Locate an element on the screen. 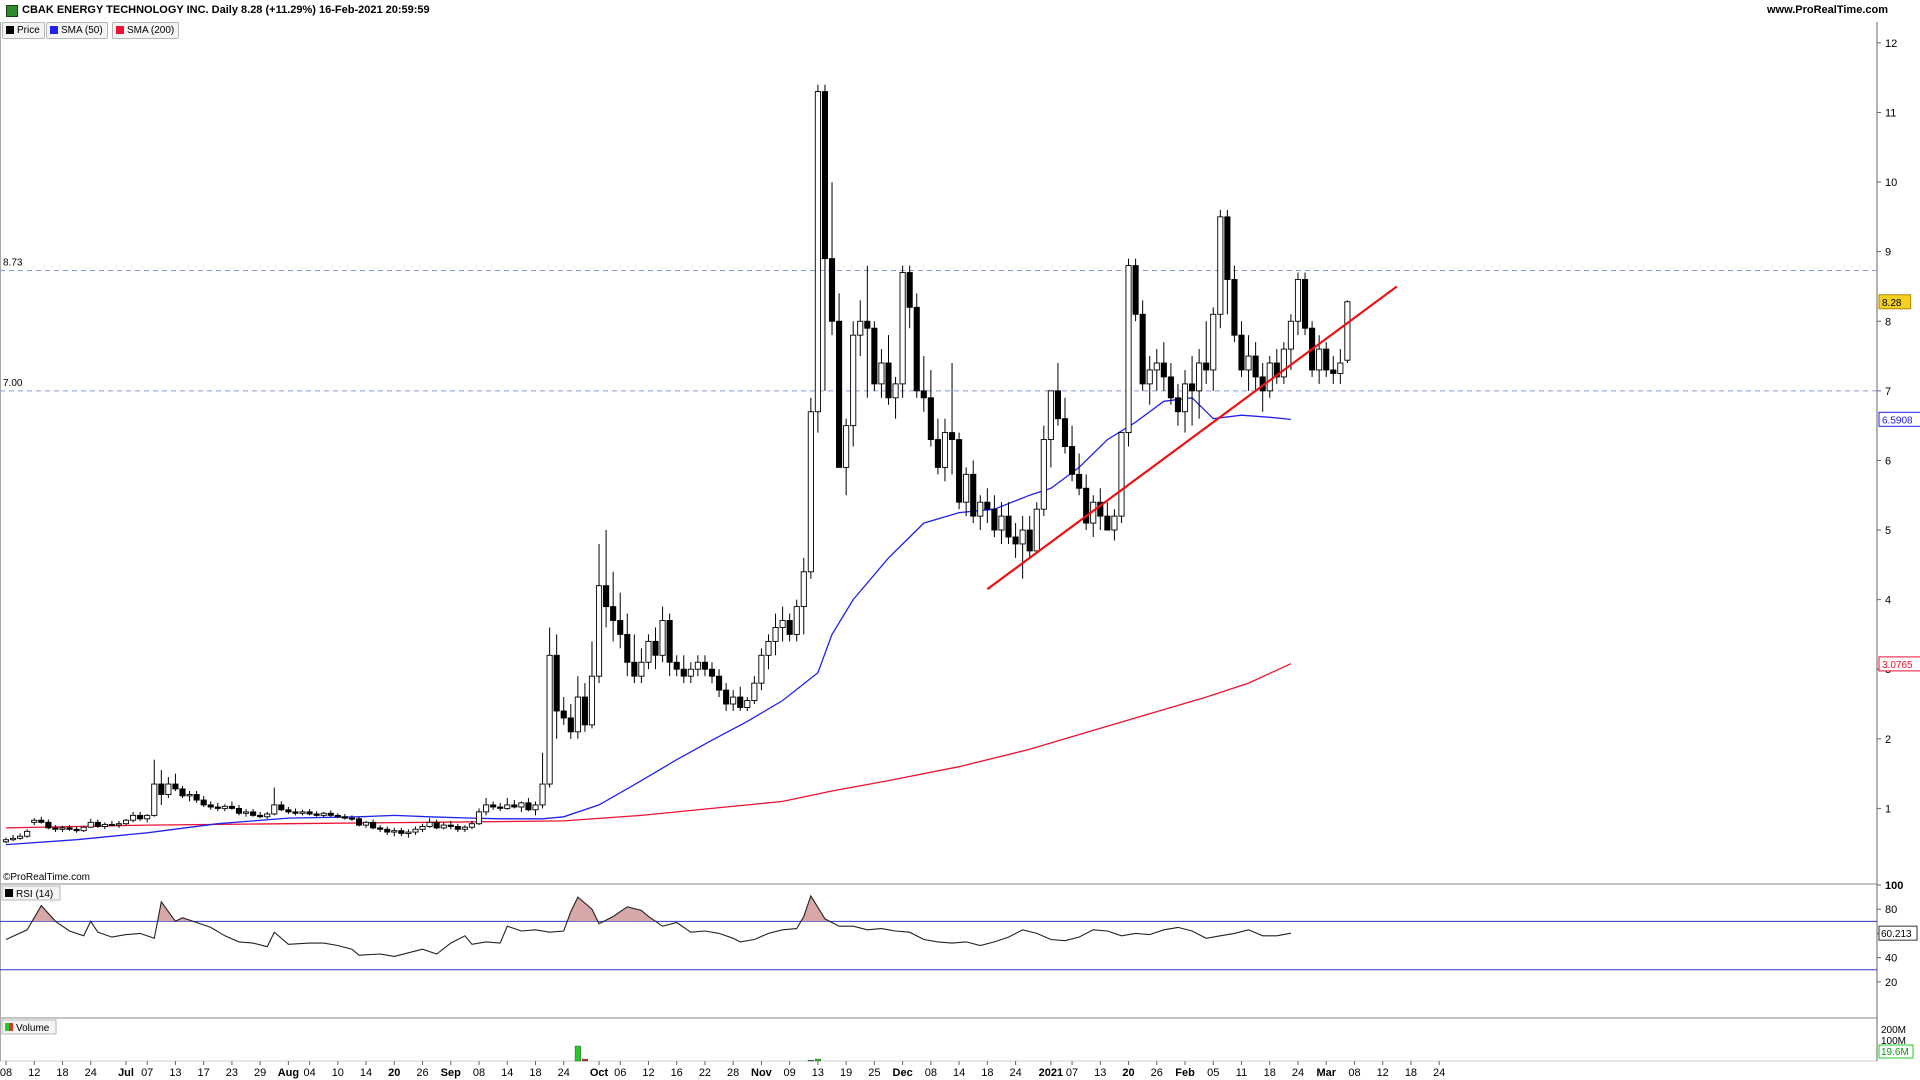 The width and height of the screenshot is (1920, 1080). site-url: www.ProRealTime.com is located at coordinates (1827, 10).